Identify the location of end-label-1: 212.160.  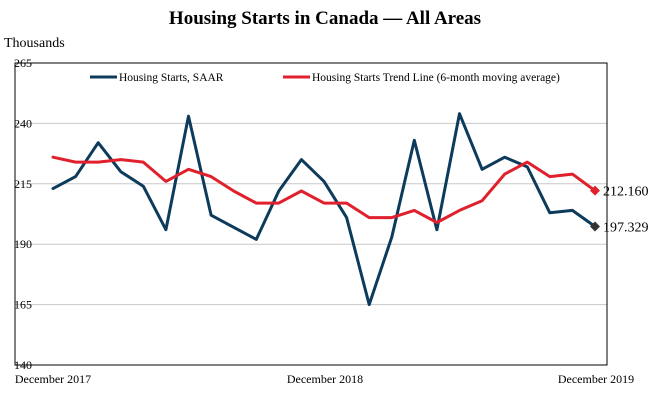
(626, 192).